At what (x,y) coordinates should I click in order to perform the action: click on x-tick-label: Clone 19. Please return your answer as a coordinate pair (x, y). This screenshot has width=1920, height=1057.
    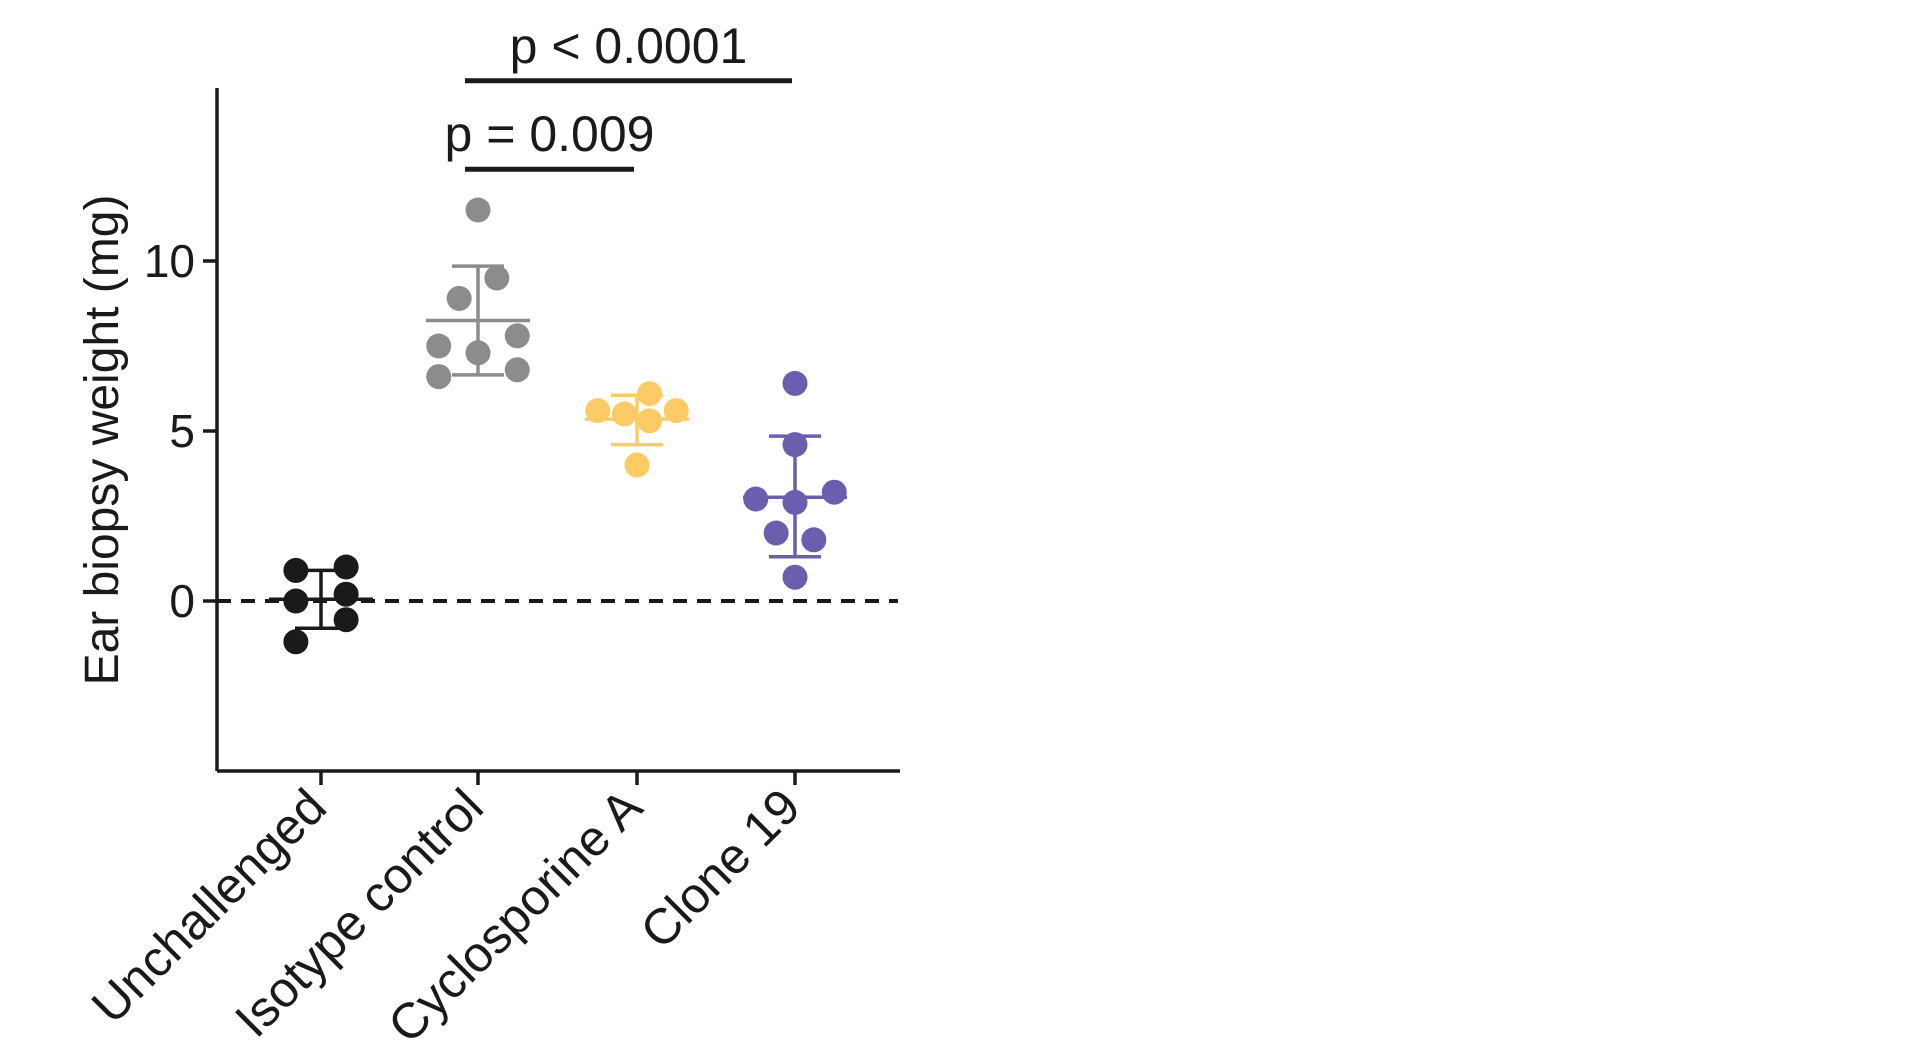
    Looking at the image, I should click on (720, 868).